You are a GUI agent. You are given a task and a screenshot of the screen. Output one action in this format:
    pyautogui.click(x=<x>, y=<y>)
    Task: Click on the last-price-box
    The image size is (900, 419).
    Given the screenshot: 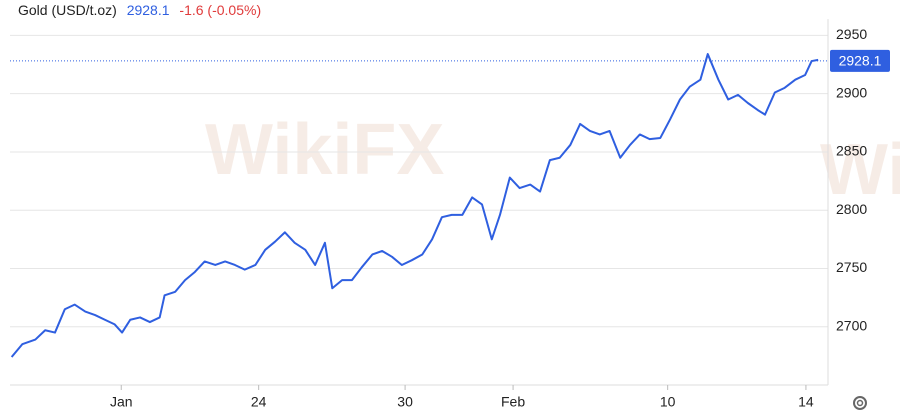 What is the action you would take?
    pyautogui.click(x=860, y=60)
    